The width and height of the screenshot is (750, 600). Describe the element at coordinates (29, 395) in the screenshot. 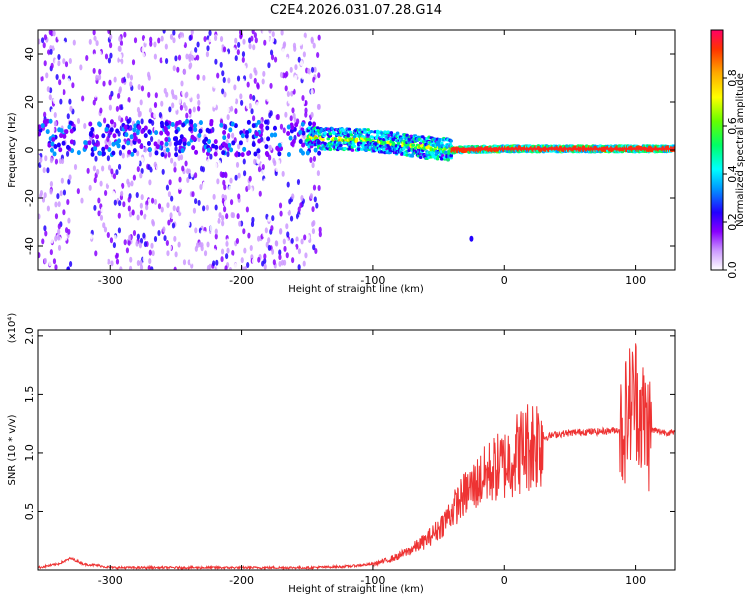

I see `bottom-y-tick-label: 1.5` at that location.